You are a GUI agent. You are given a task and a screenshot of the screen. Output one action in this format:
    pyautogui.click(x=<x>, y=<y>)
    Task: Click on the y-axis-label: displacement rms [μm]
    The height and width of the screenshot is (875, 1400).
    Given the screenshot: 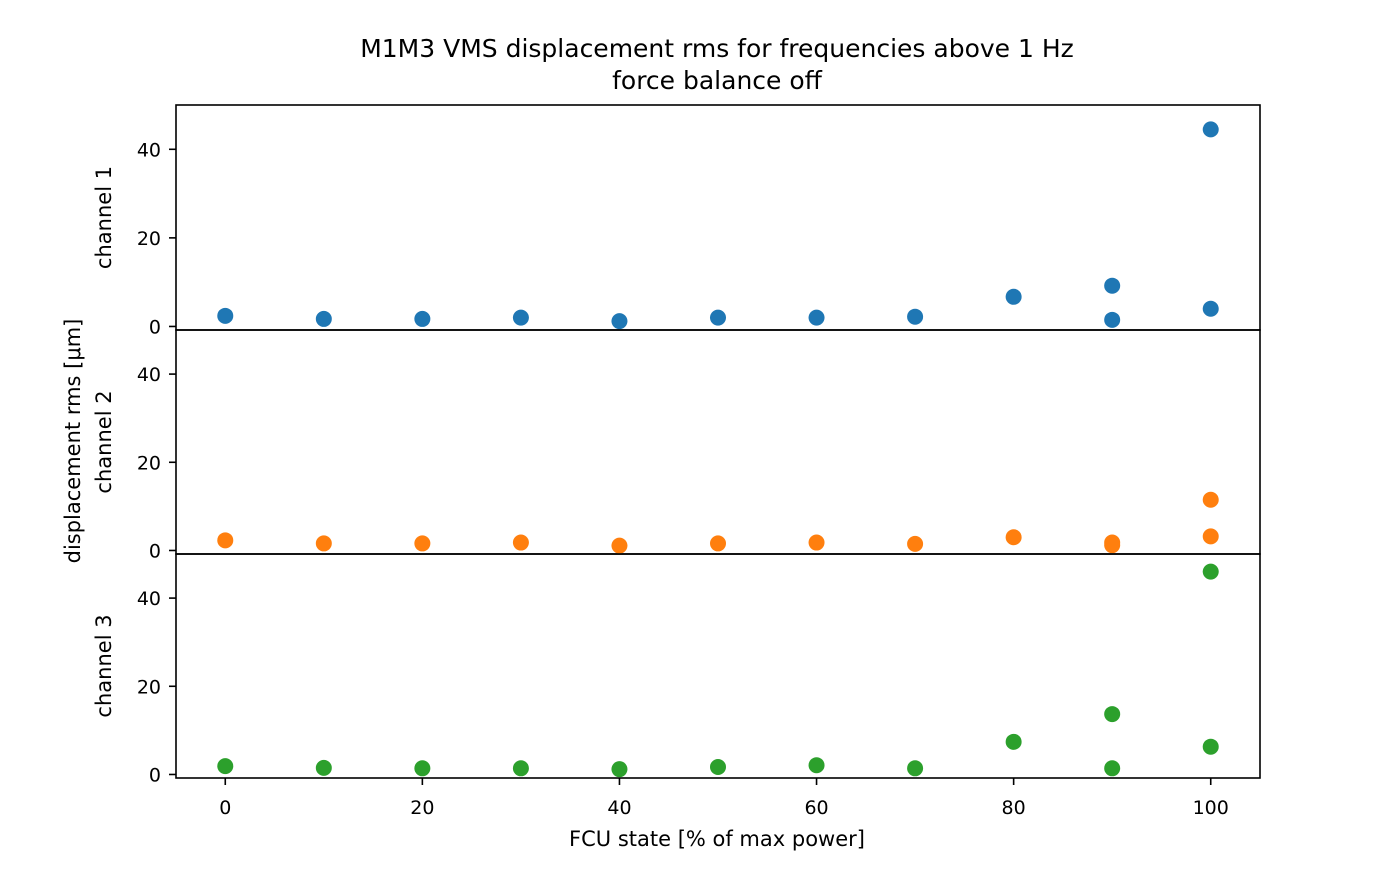 What is the action you would take?
    pyautogui.click(x=73, y=441)
    